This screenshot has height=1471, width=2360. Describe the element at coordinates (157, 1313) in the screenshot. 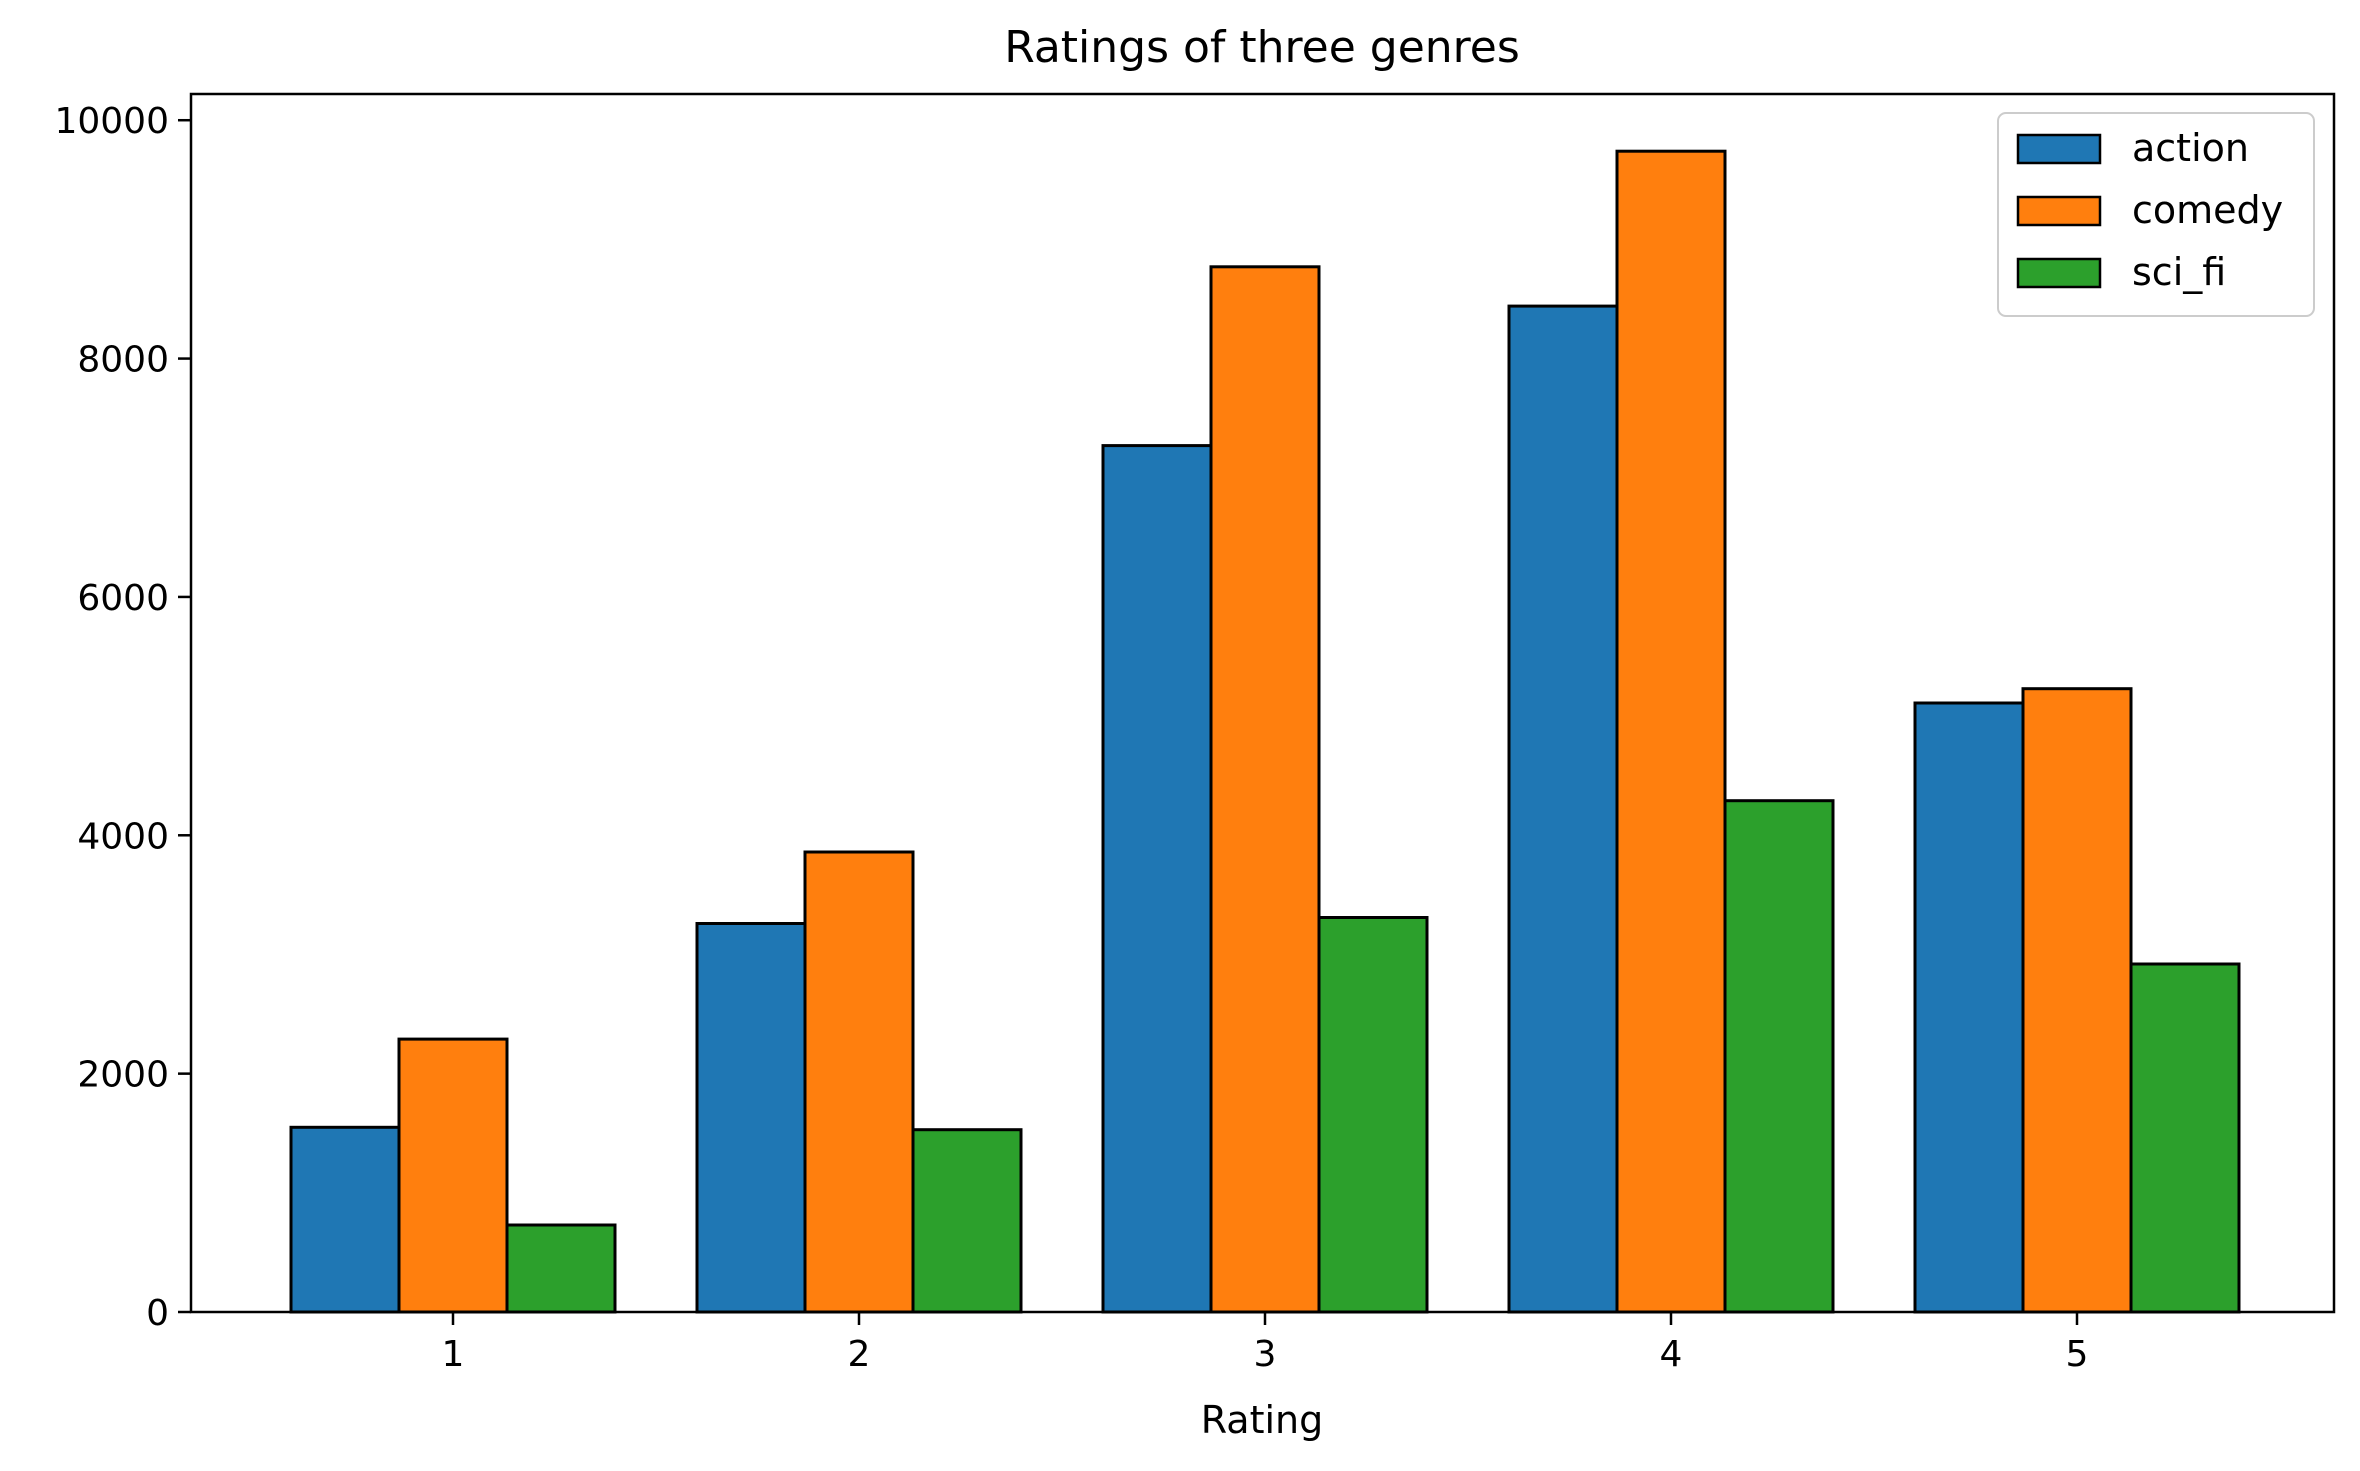

I see `y-tick-label: 0` at that location.